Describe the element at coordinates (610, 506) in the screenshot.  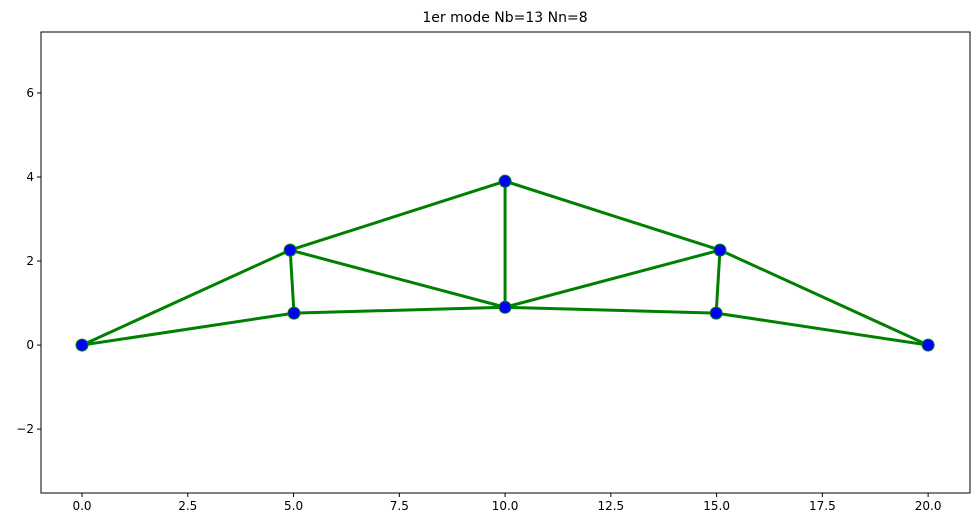
I see `x-tick-label: 12.5` at that location.